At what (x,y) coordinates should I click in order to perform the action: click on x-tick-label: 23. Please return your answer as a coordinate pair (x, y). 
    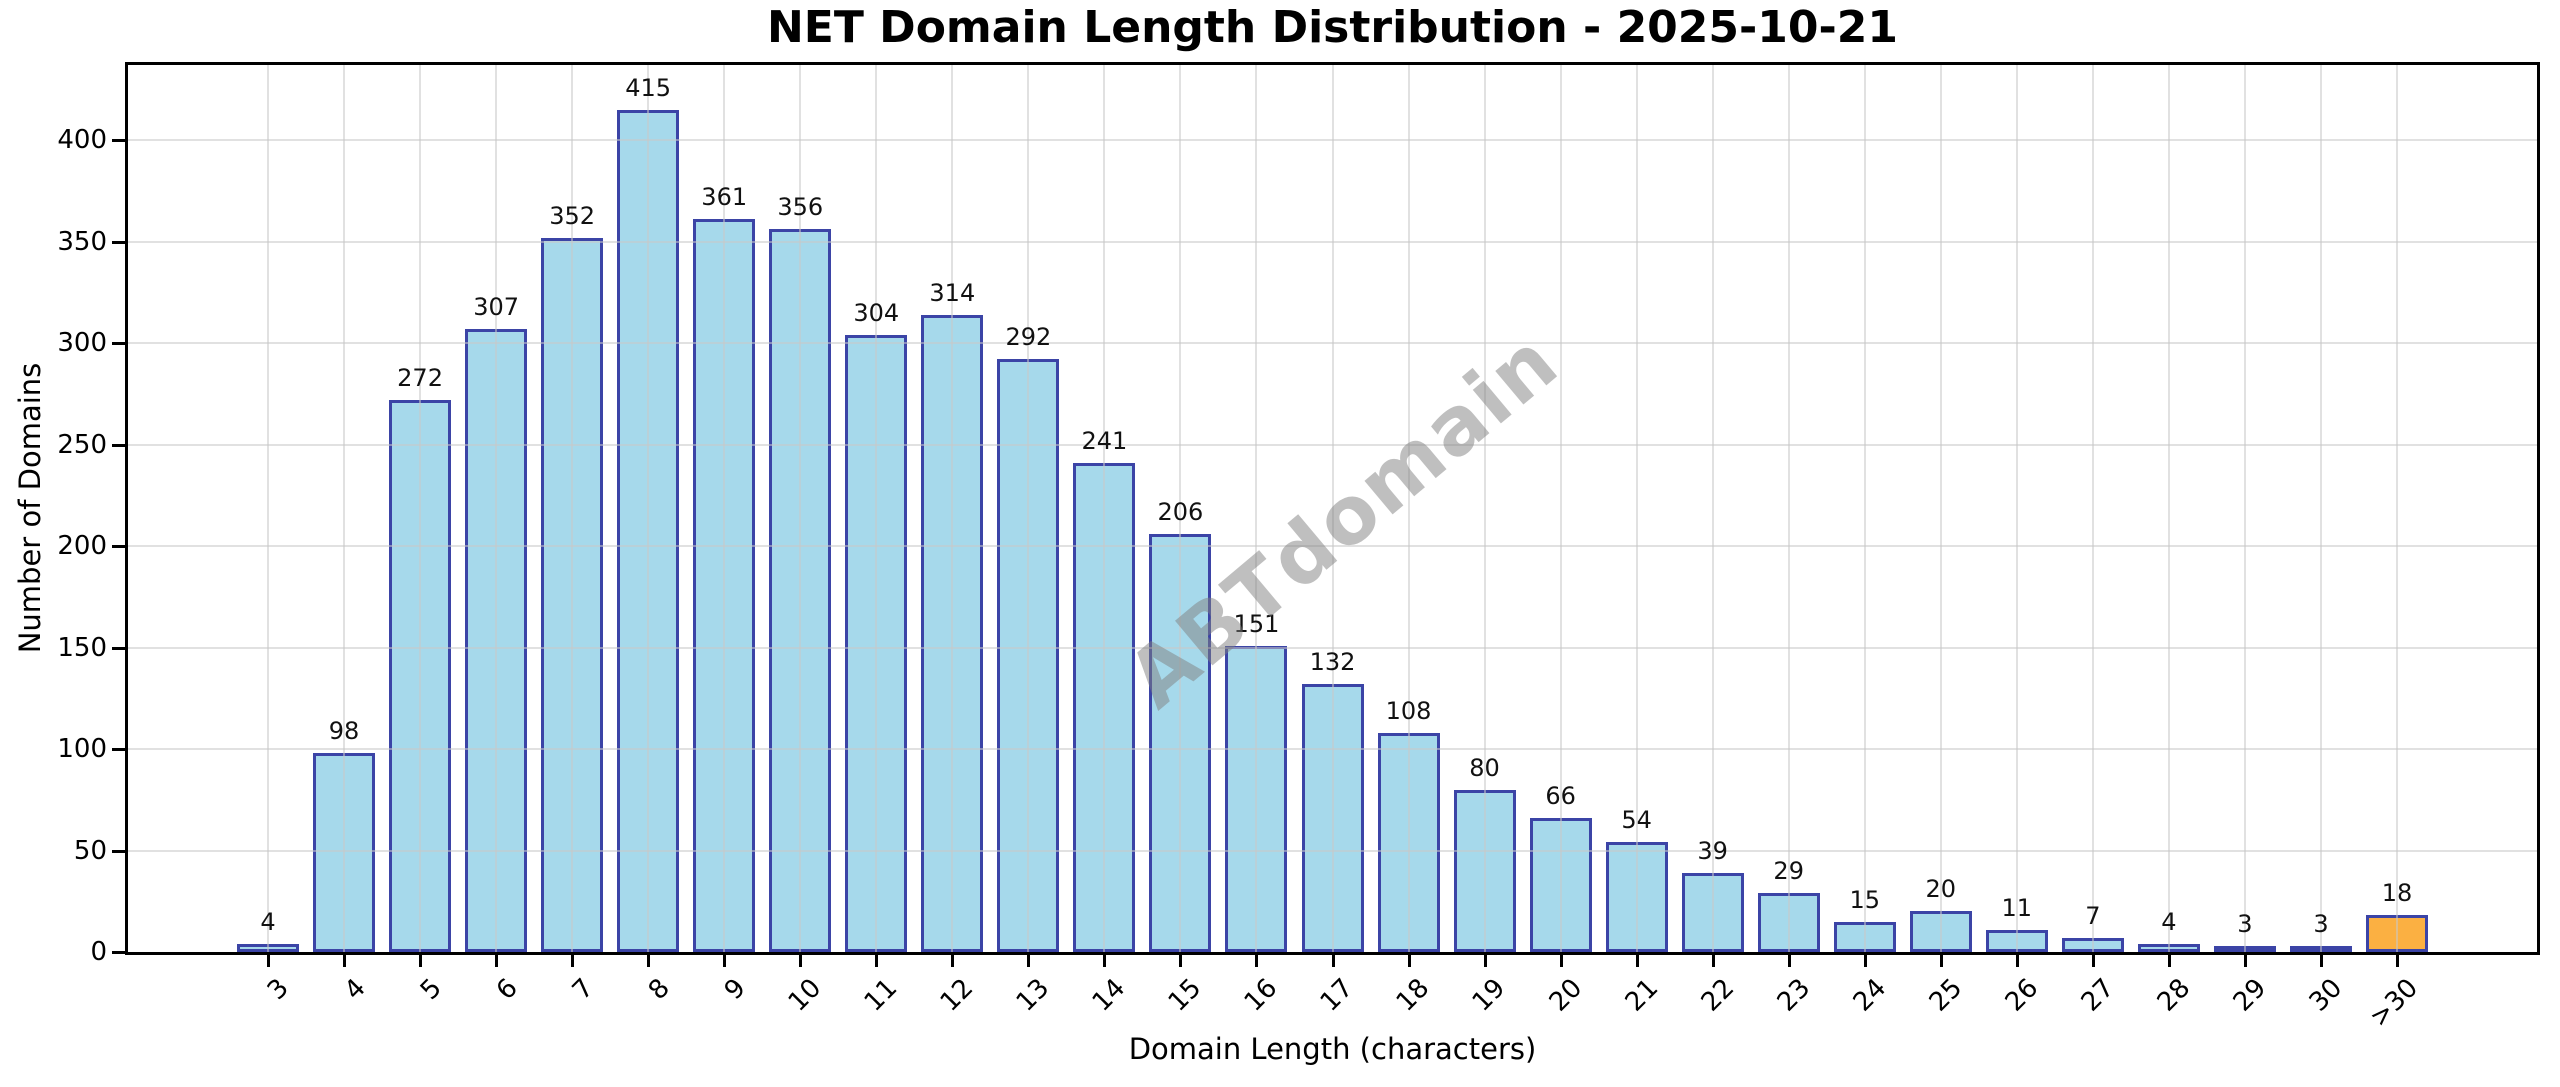
    Looking at the image, I should click on (1793, 995).